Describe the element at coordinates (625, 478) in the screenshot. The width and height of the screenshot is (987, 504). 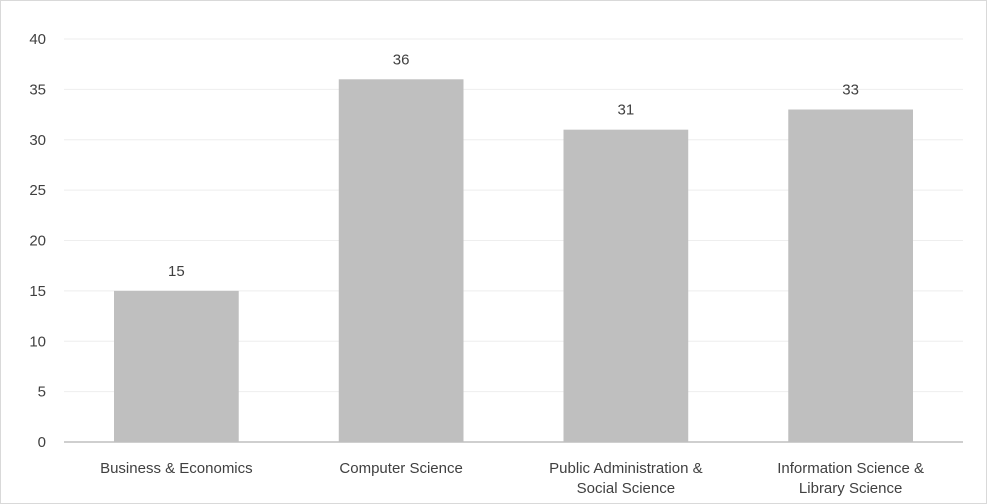
I see `x-category-label: Public Administration & Social Science` at that location.